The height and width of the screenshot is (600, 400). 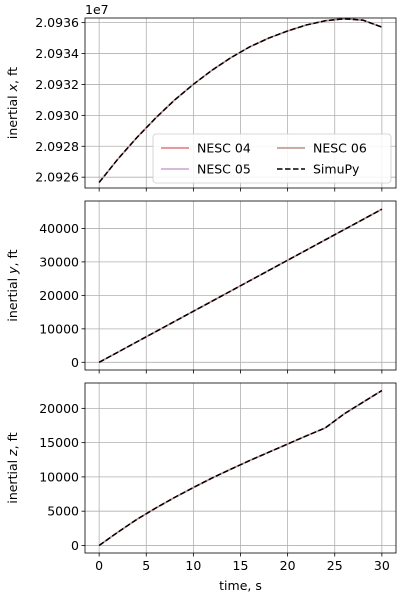 I want to click on legend-label: NESC 06, so click(x=340, y=148).